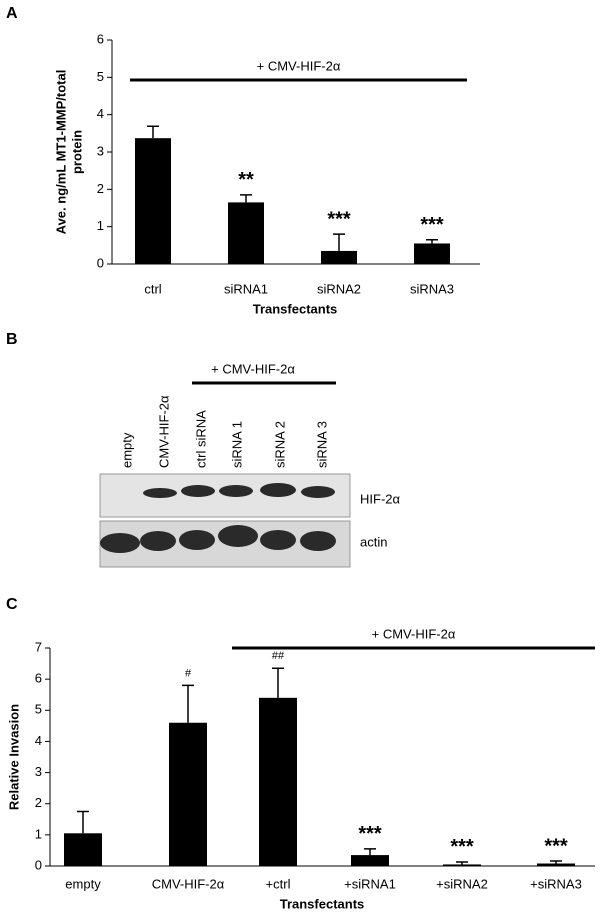  What do you see at coordinates (236, 444) in the screenshot?
I see `lane-label: siRNA 1` at bounding box center [236, 444].